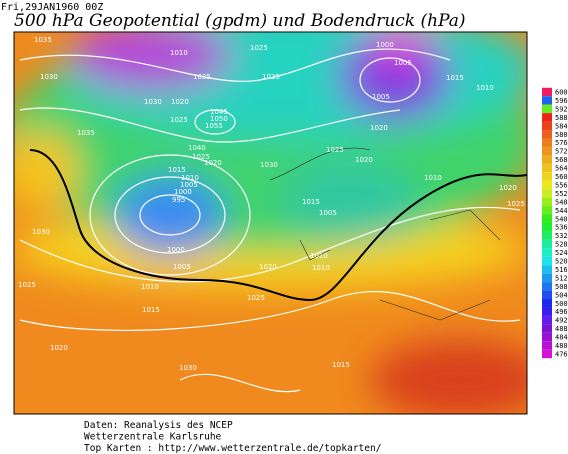 The height and width of the screenshot is (454, 568). Describe the element at coordinates (561, 278) in the screenshot. I see `colorbar-label: 512` at that location.